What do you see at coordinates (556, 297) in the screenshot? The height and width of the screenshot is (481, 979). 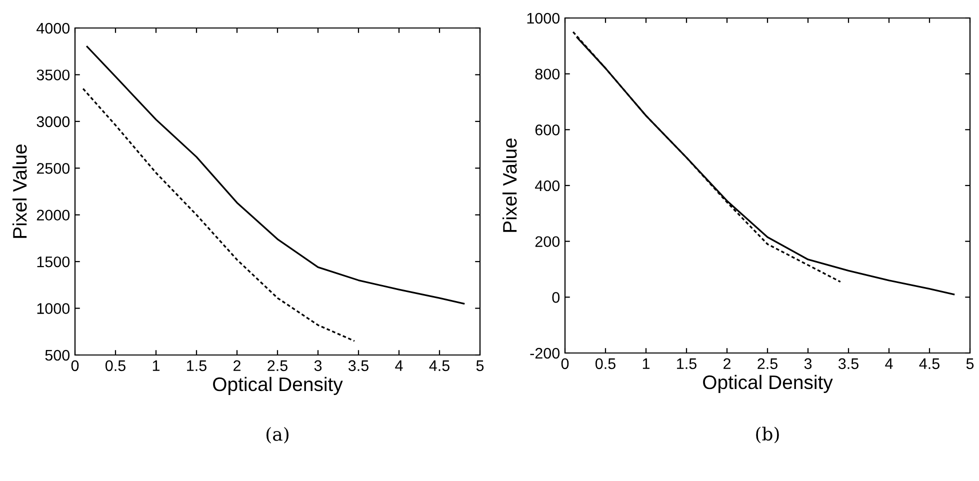 I see `y-tick-label: 0` at bounding box center [556, 297].